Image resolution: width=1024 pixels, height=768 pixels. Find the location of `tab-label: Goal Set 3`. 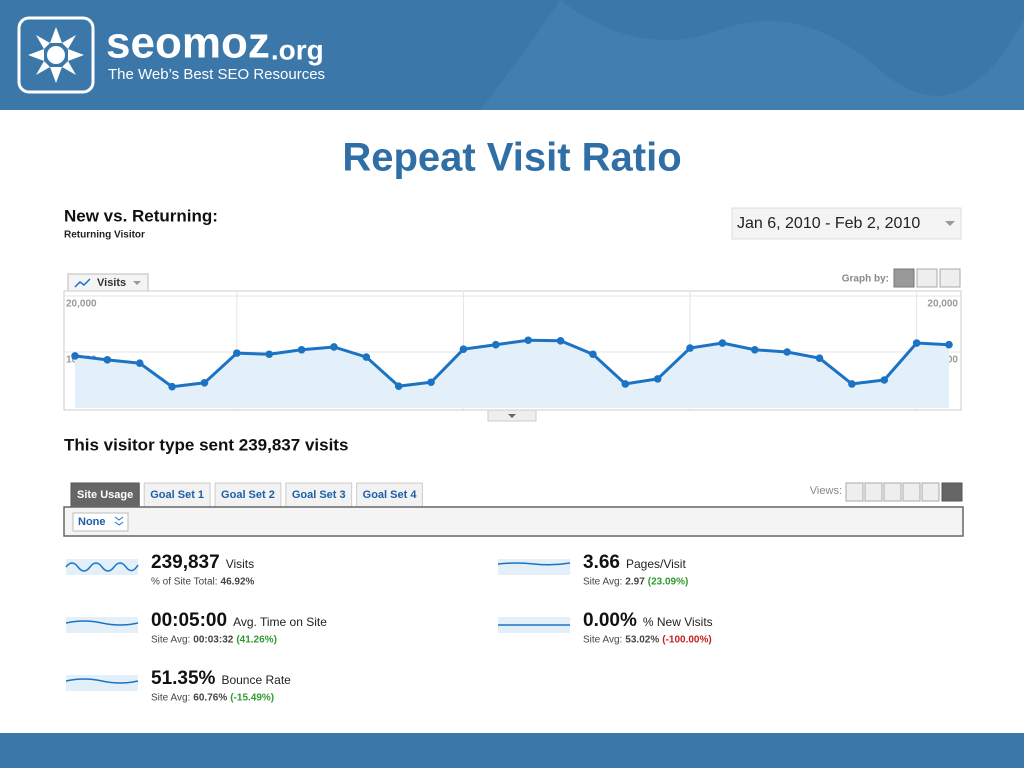

tab-label: Goal Set 3 is located at coordinates (319, 495).